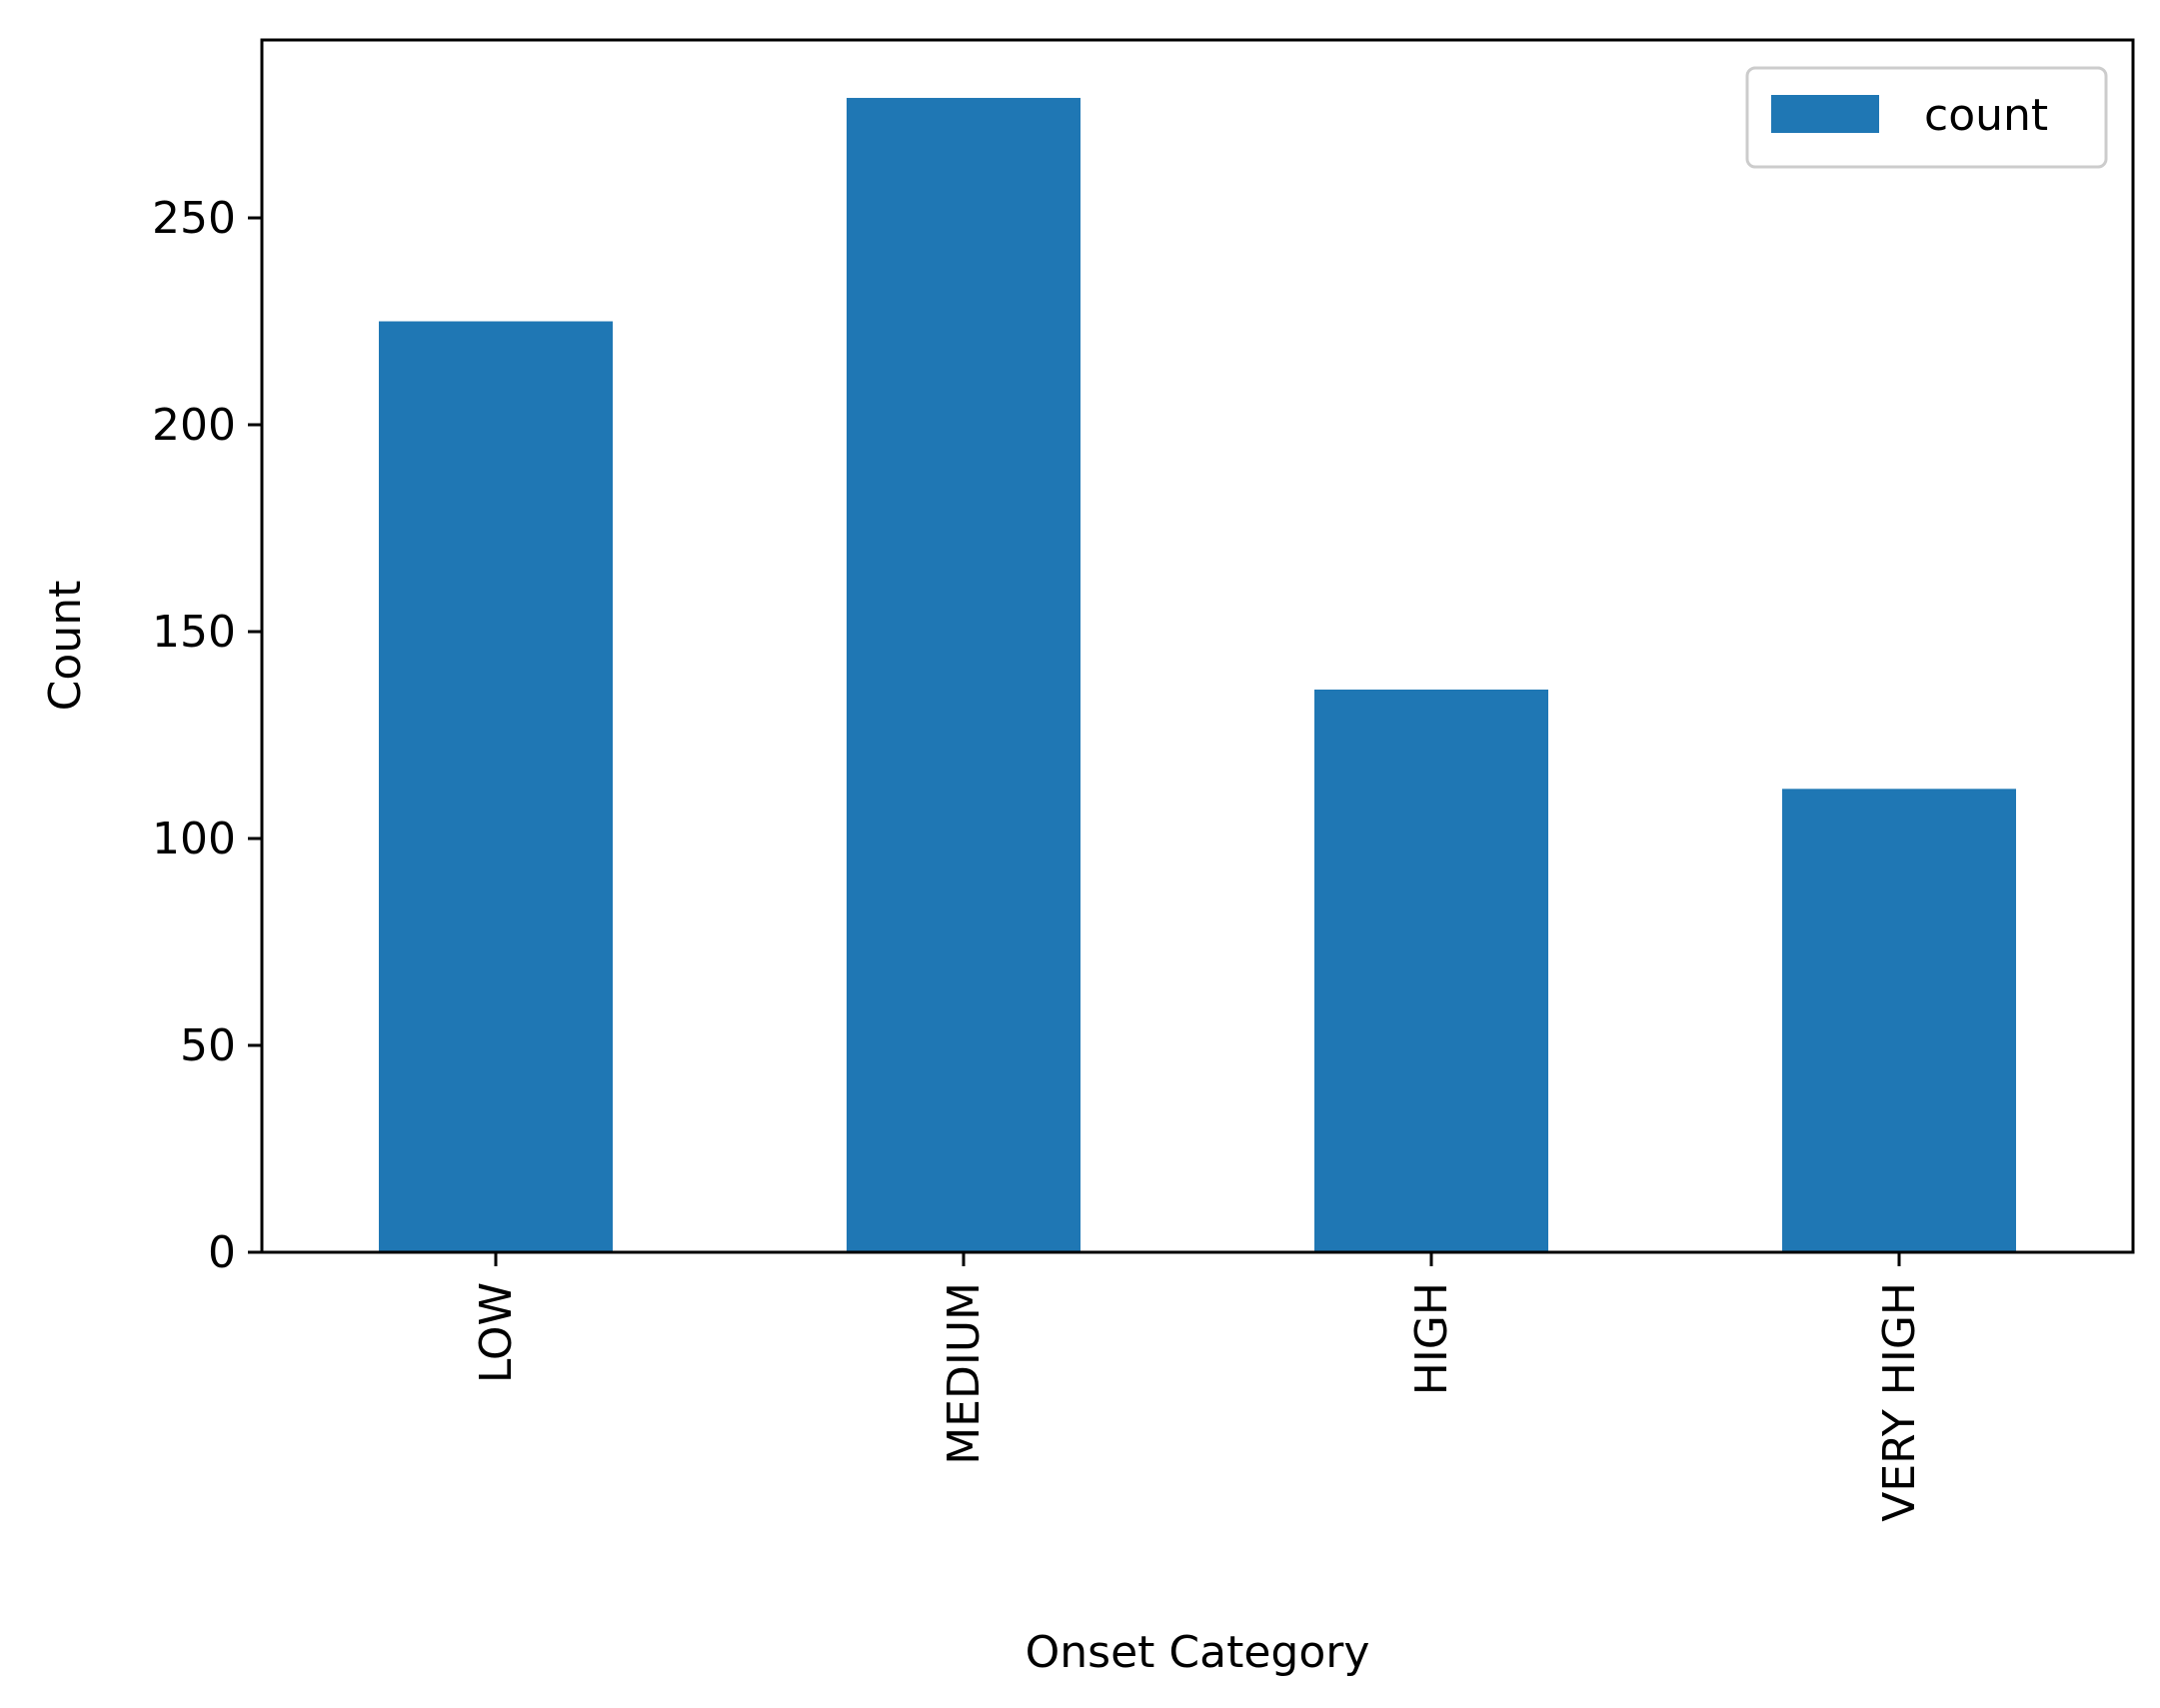  I want to click on legend-label-count: count, so click(1986, 115).